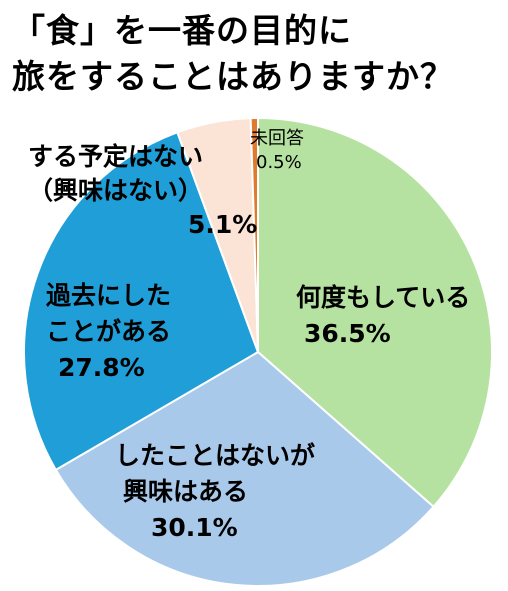 The height and width of the screenshot is (591, 508). I want to click on slice-label-interested-text-2: 興味はある, so click(186, 491).